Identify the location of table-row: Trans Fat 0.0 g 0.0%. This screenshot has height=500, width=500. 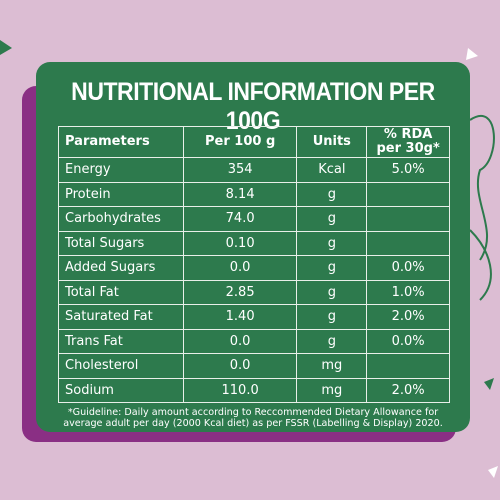
(254, 341).